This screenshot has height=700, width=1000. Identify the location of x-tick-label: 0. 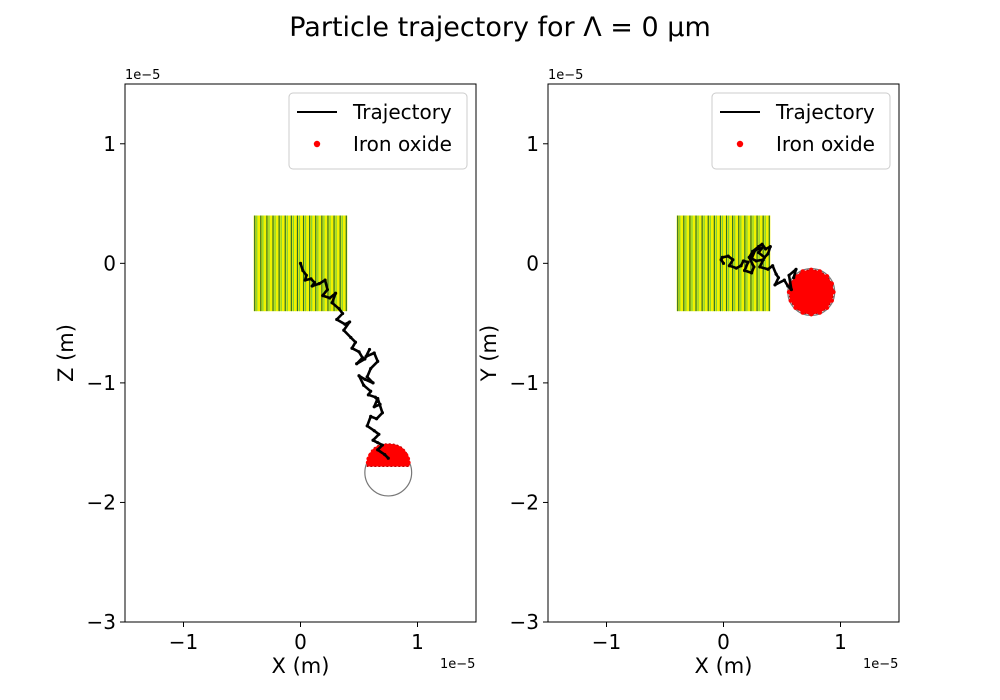
(300, 642).